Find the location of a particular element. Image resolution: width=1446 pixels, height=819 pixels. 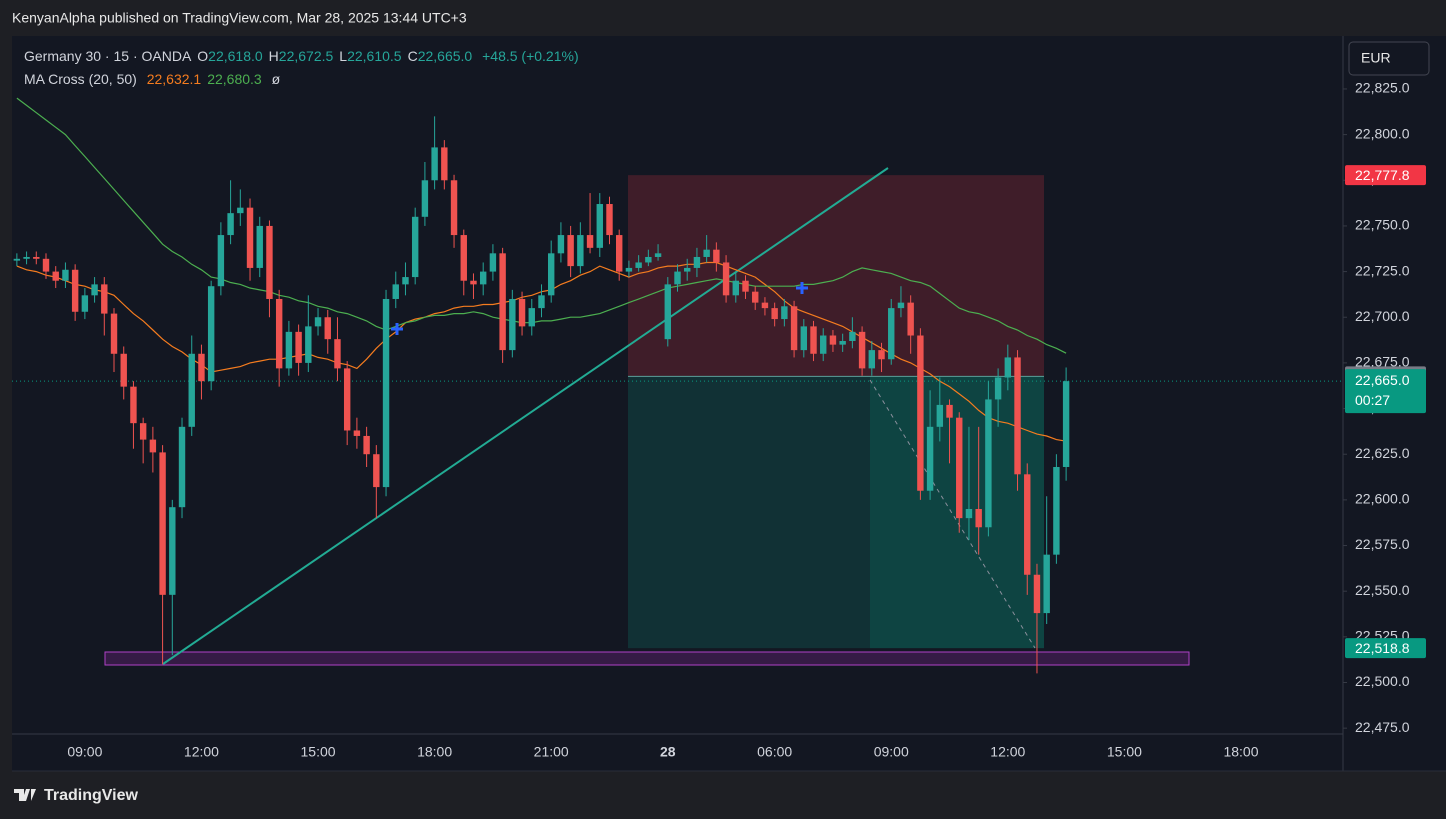

countdown-label: 00:27 is located at coordinates (1372, 400).